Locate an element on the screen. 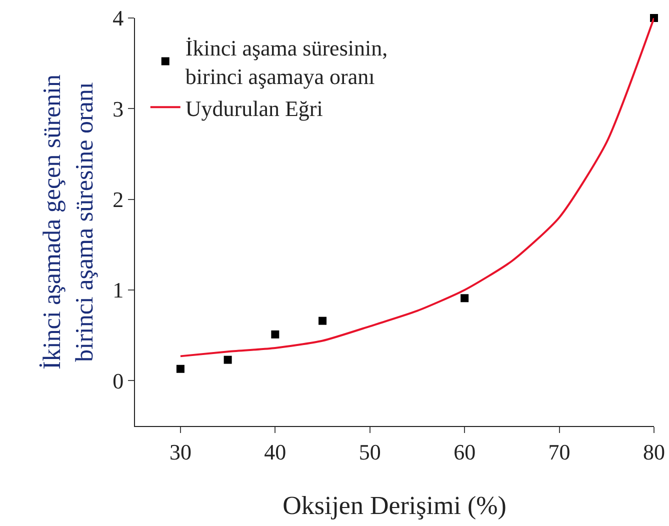  x-tick-label: 80 is located at coordinates (654, 451).